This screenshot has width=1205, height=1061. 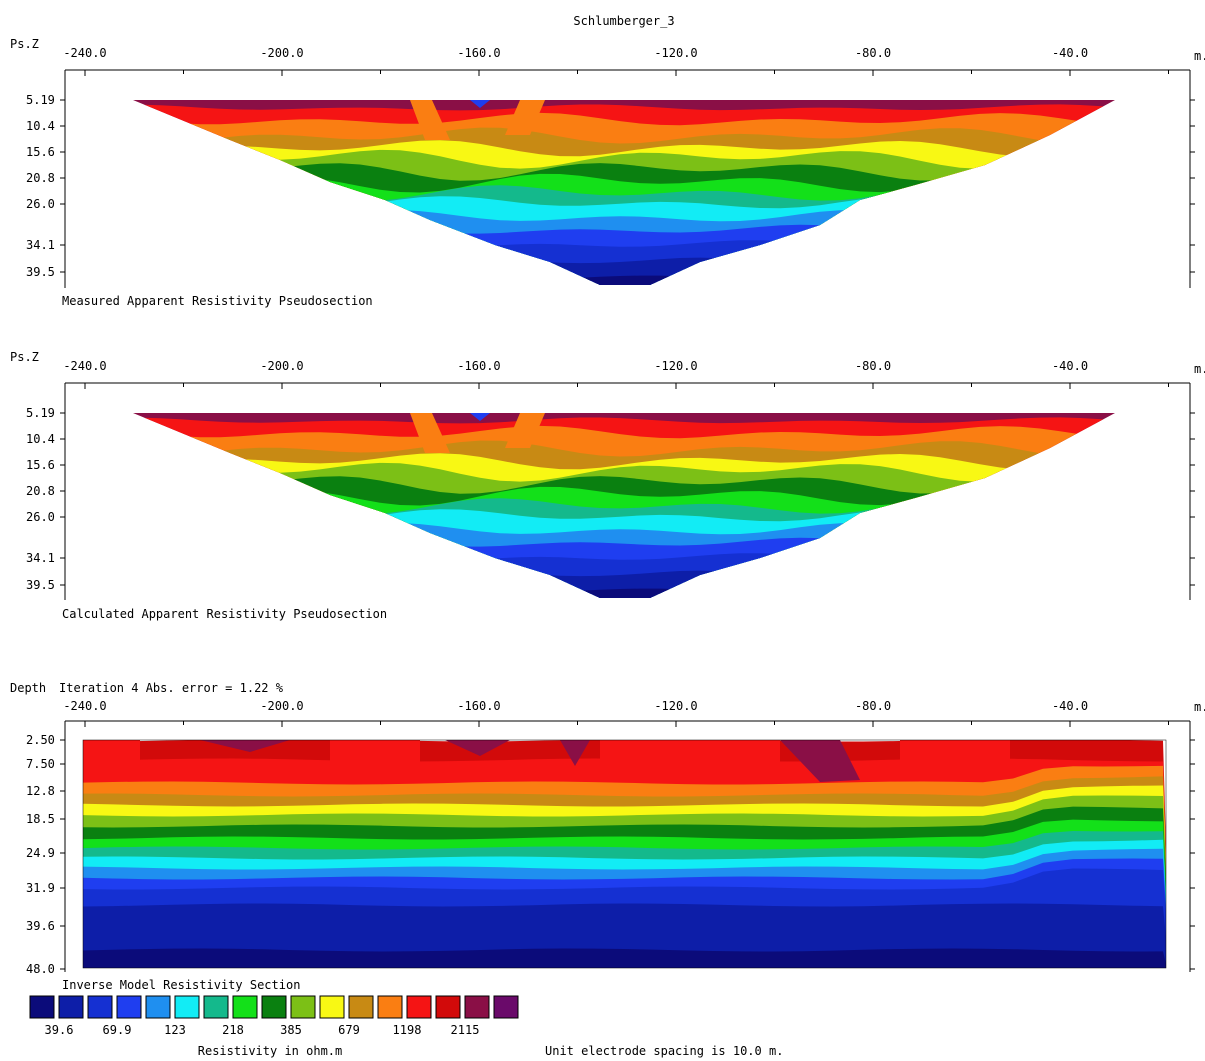 What do you see at coordinates (59, 1030) in the screenshot?
I see `legend-tick-label: 39.6` at bounding box center [59, 1030].